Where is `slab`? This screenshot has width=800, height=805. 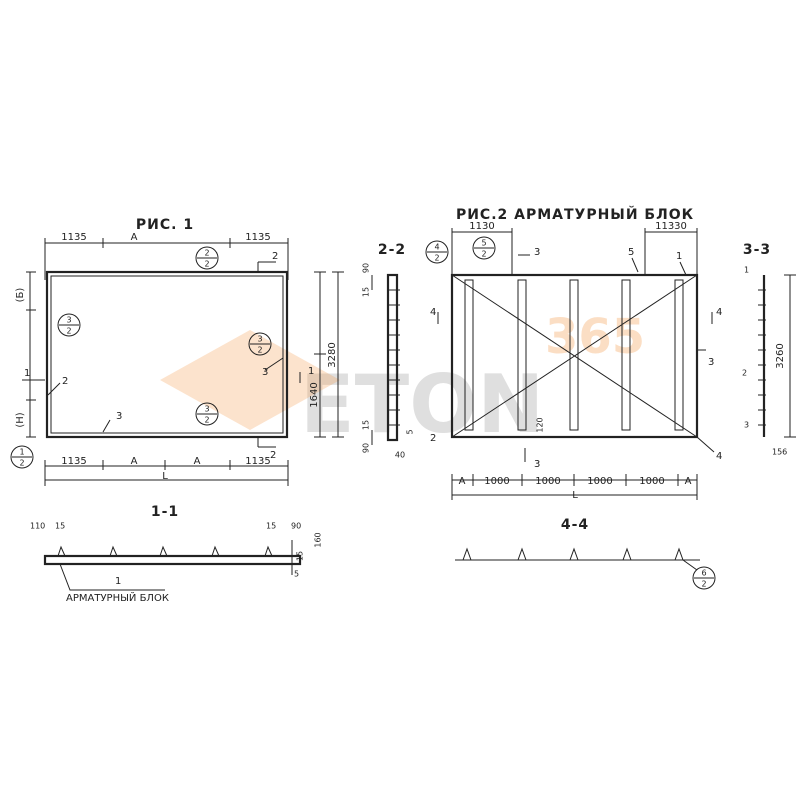
slab is located at coordinates (172, 560).